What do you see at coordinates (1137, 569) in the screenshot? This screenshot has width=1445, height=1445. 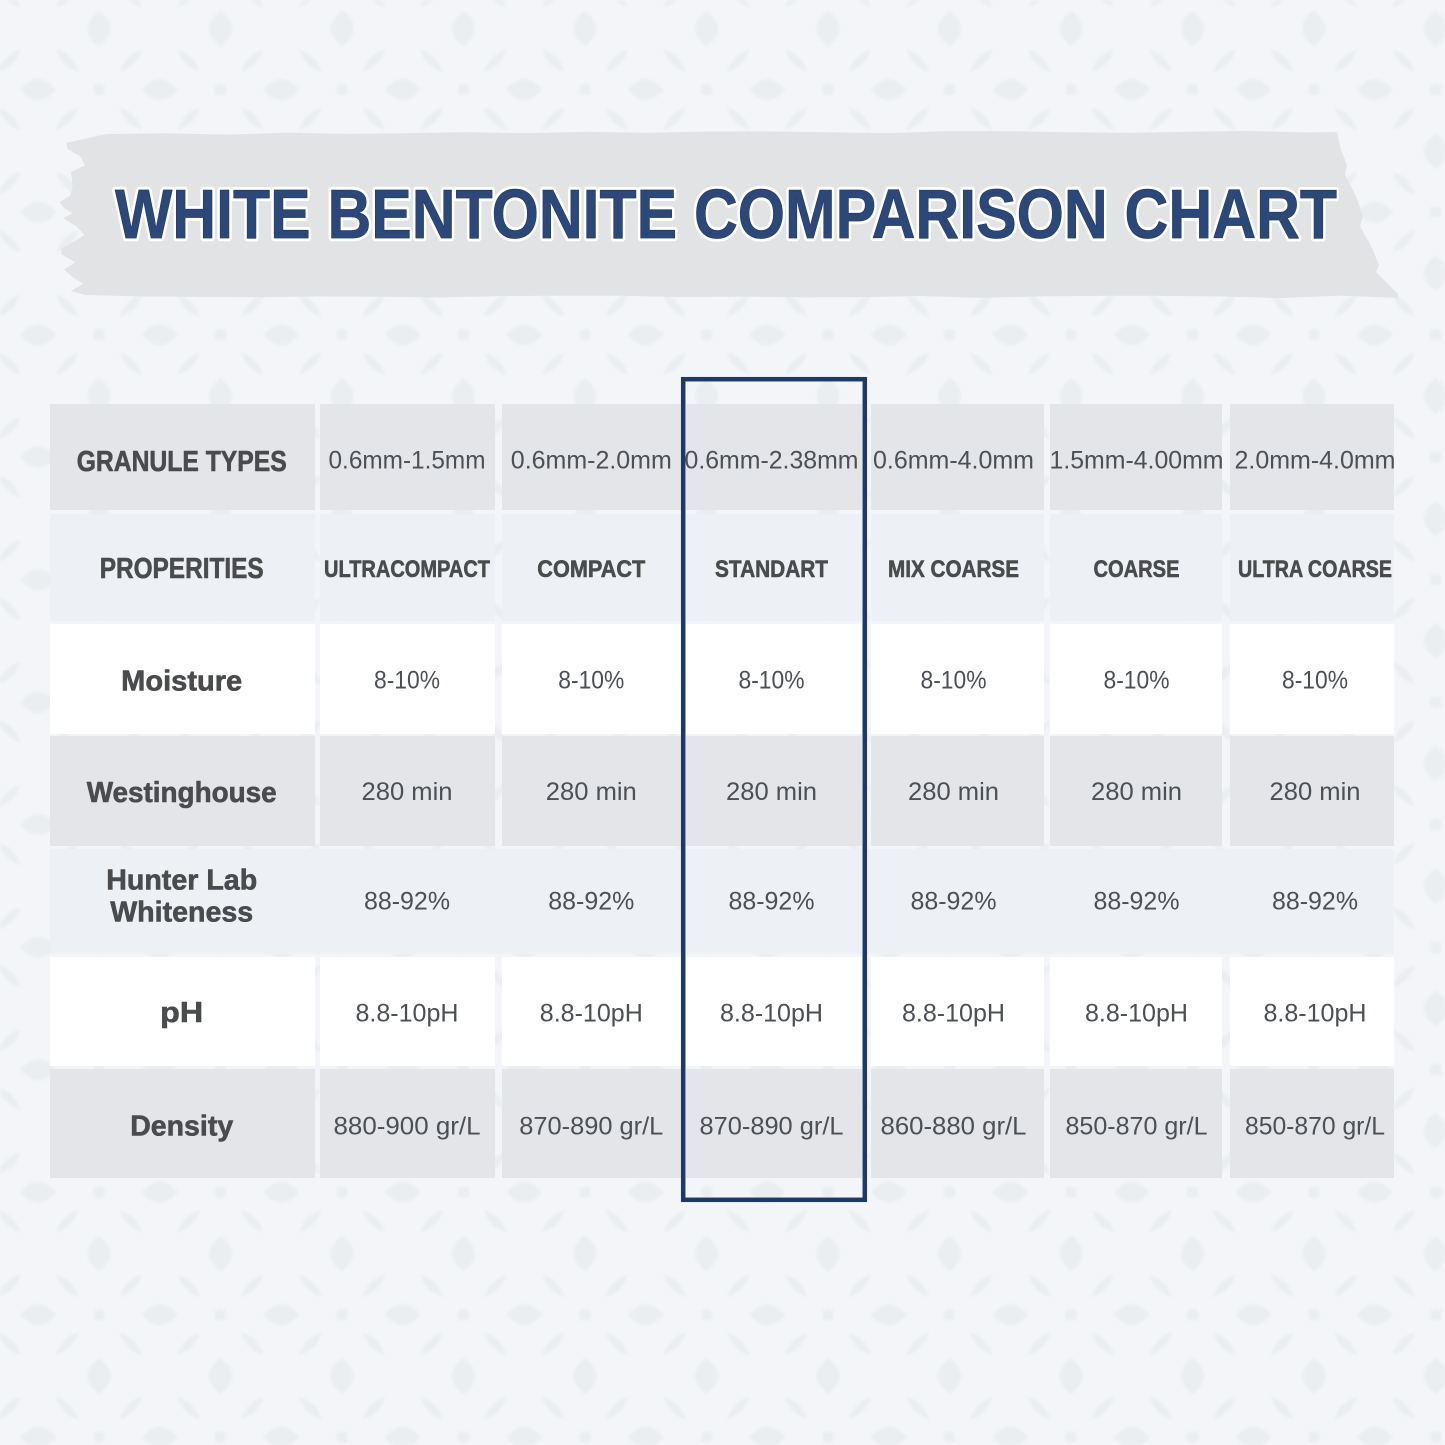 I see `svg-text: COARSE` at bounding box center [1137, 569].